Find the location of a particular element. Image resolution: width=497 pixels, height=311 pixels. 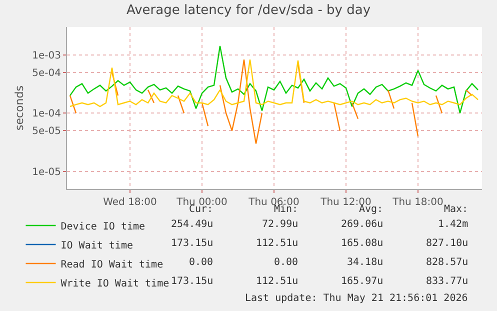

text: 828.57u is located at coordinates (447, 262).